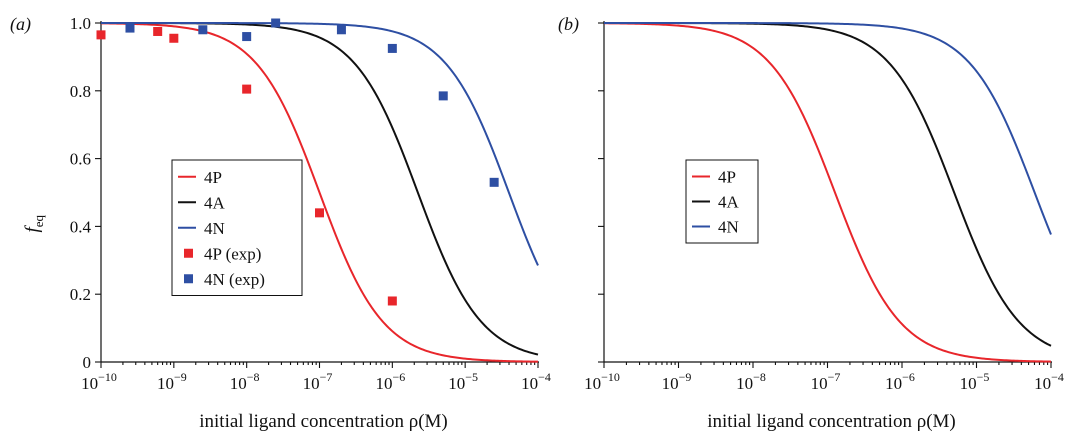  Describe the element at coordinates (87, 362) in the screenshot. I see `y-tick-label: 0` at that location.